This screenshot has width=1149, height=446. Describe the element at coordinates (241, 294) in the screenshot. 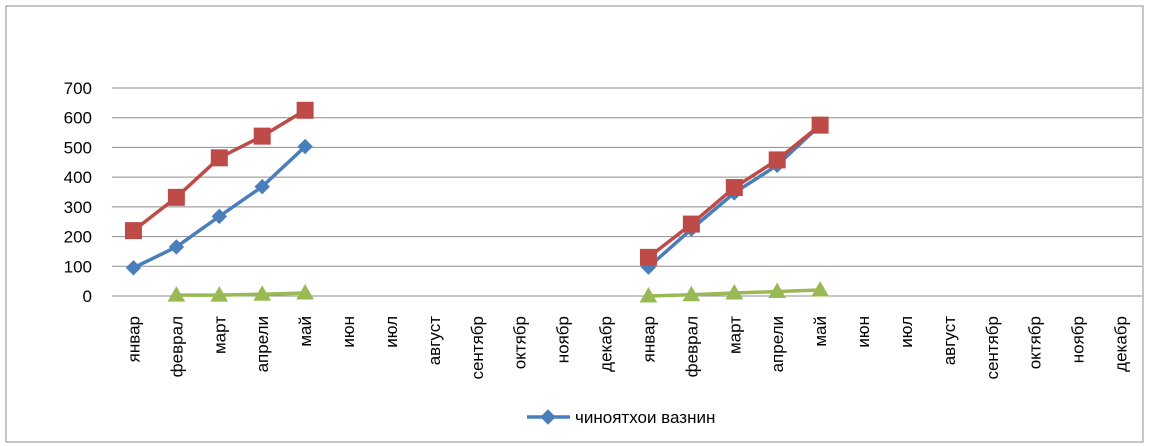

I see `series-line` at that location.